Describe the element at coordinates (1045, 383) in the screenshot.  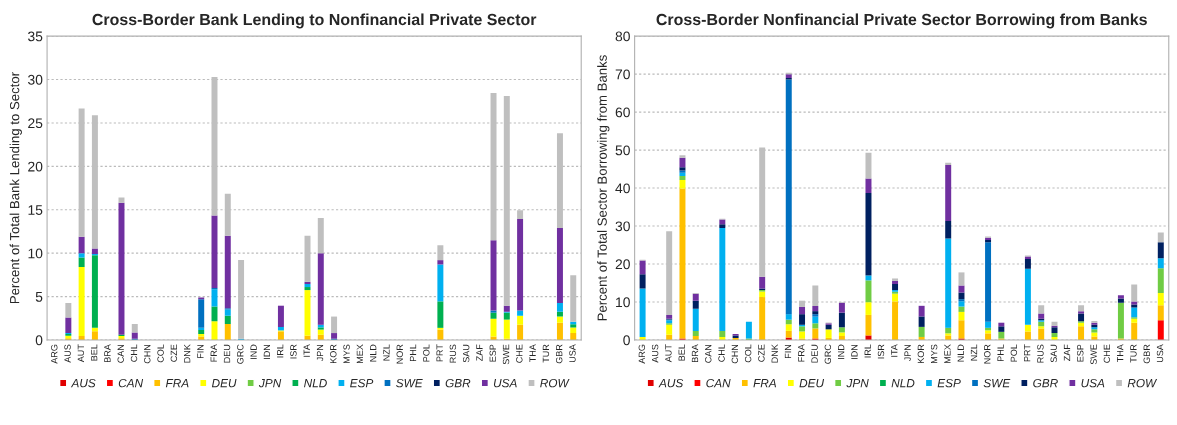
I see `legend-label: GBR` at that location.